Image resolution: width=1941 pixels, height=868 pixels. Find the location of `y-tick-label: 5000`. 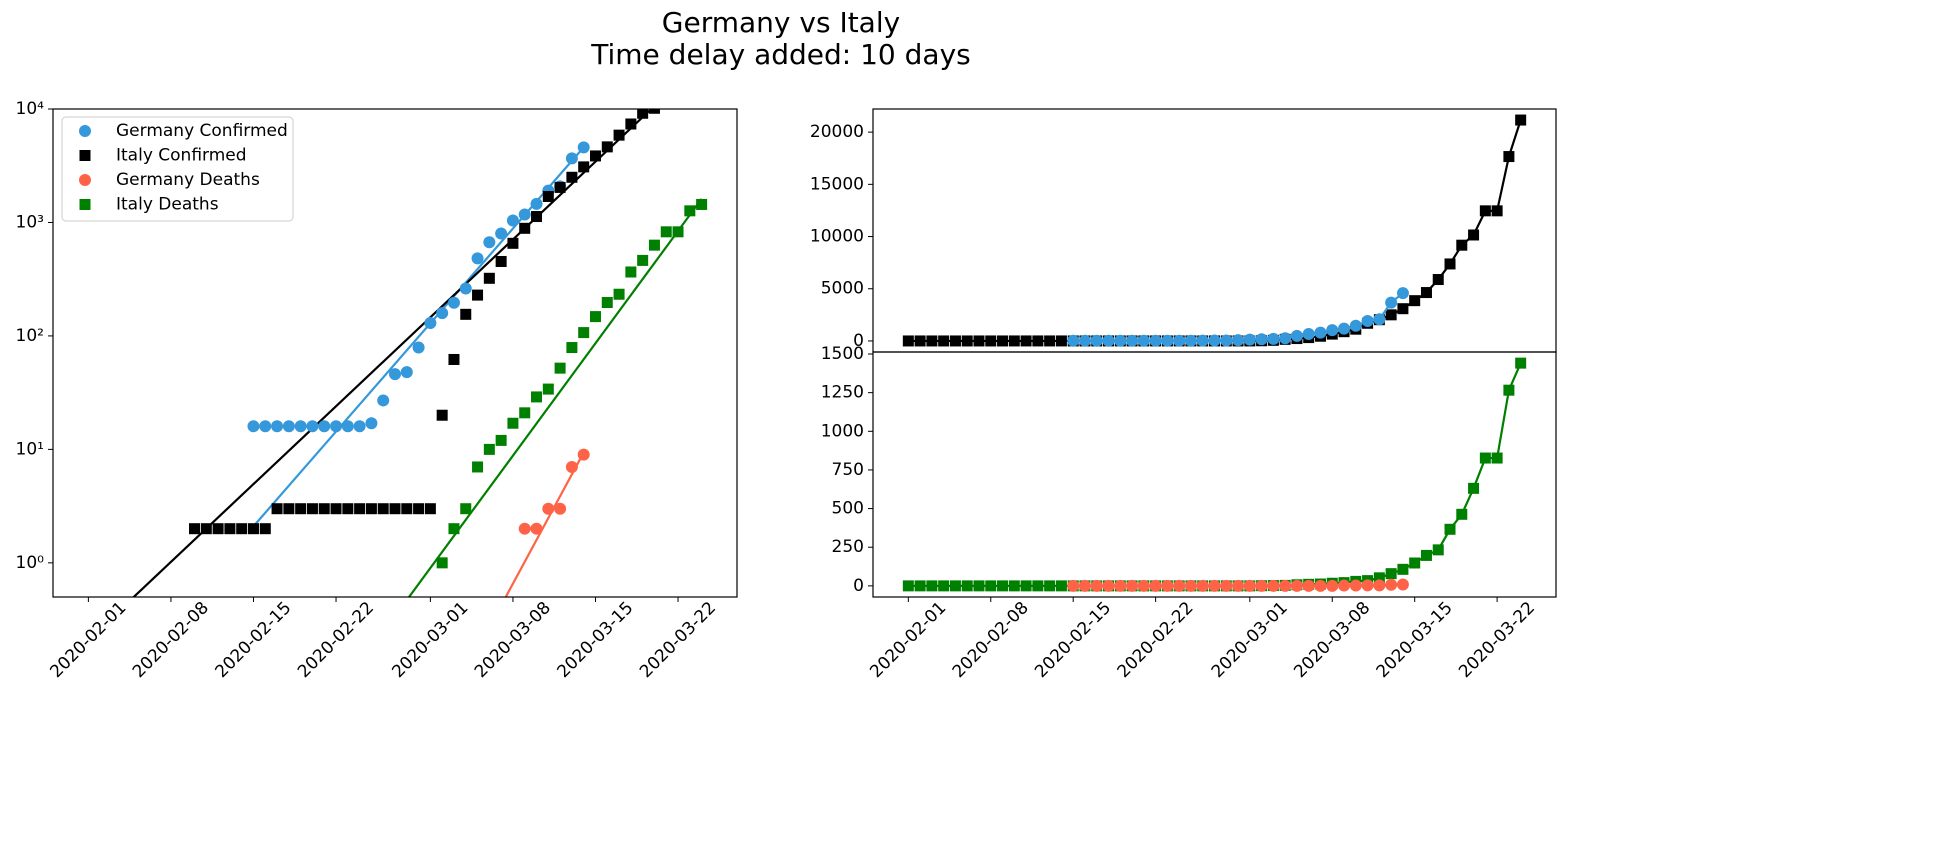

y-tick-label: 5000 is located at coordinates (842, 289).